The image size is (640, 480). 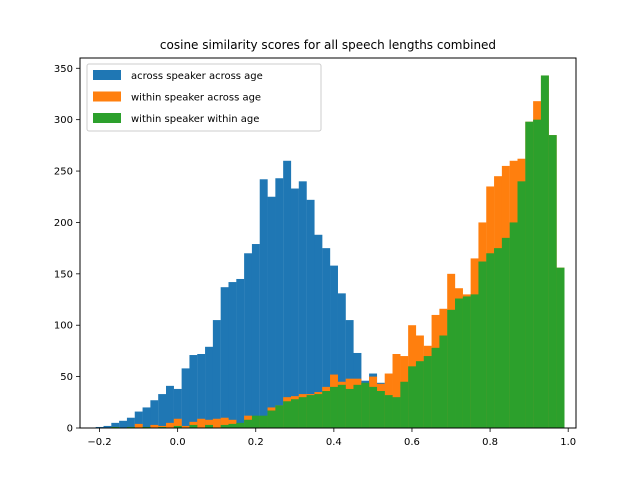 What do you see at coordinates (66, 377) in the screenshot?
I see `y-tick-label: 50` at bounding box center [66, 377].